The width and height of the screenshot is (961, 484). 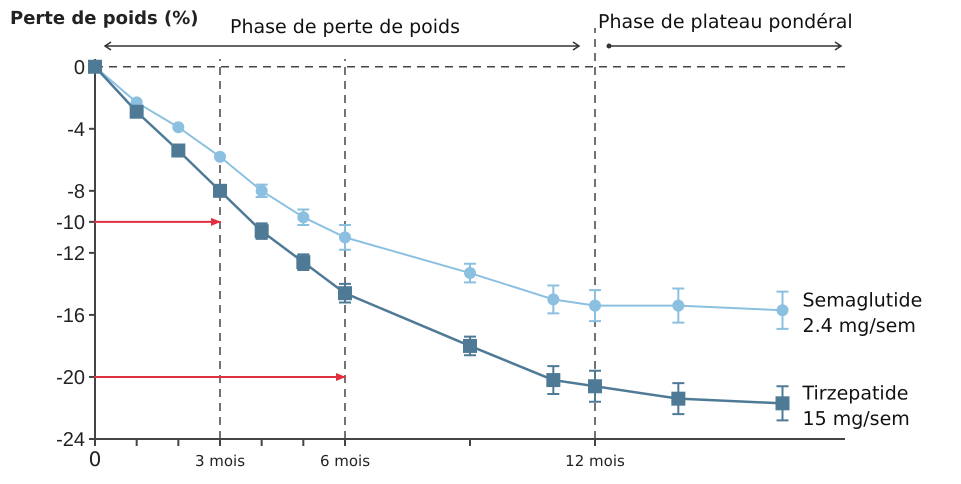 What do you see at coordinates (70, 223) in the screenshot?
I see `y-tick-label: -10` at bounding box center [70, 223].